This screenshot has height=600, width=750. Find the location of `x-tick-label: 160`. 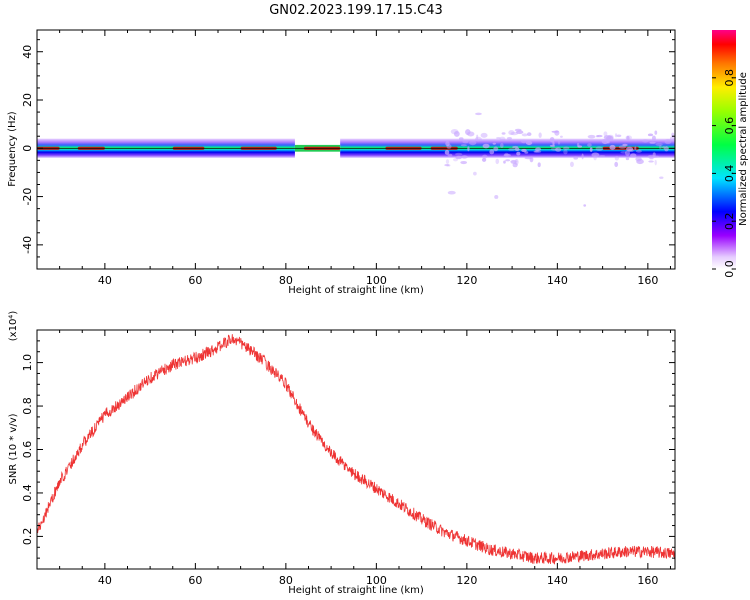

x-tick-label: 160 is located at coordinates (647, 280).